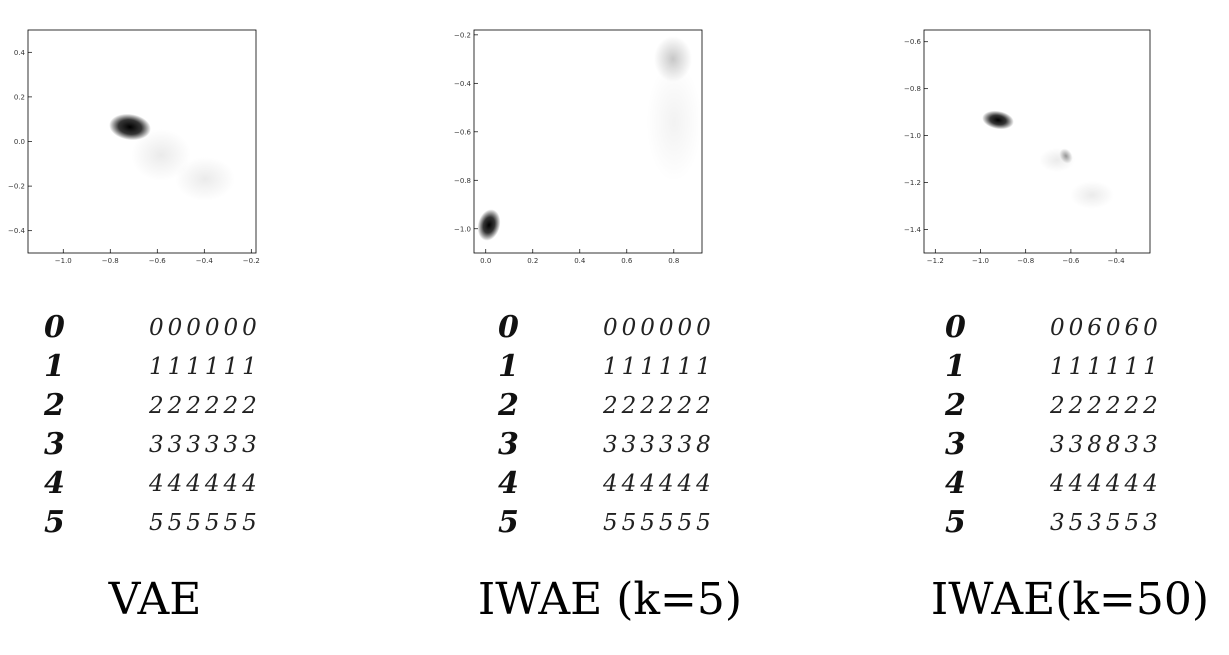 This screenshot has height=655, width=1229. I want to click on latent-density-plot-vae: −1.0 −0.8 −0.6 −0.4 −0.2 0.4 0.2 0.0 −0.2 −0.4, so click(131, 147).